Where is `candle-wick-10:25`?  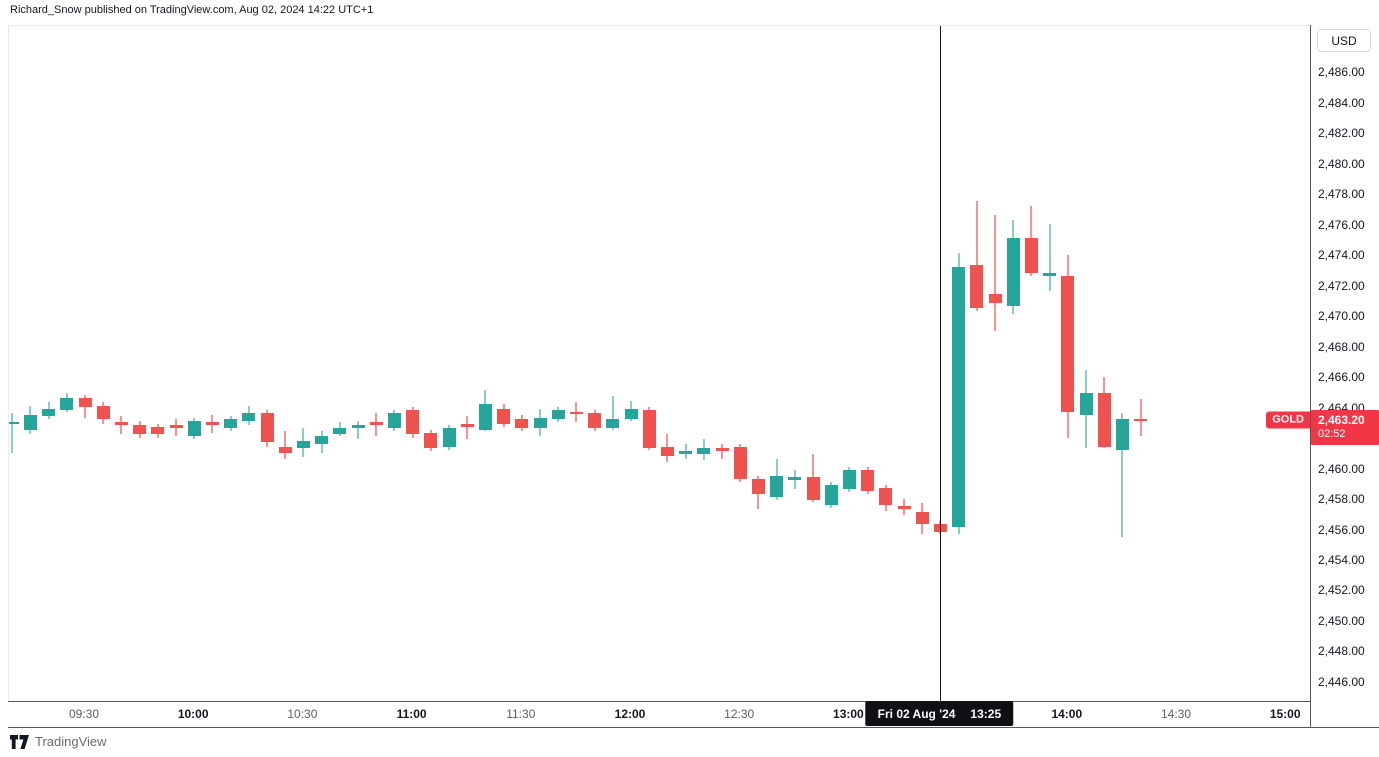 candle-wick-10:25 is located at coordinates (285, 445).